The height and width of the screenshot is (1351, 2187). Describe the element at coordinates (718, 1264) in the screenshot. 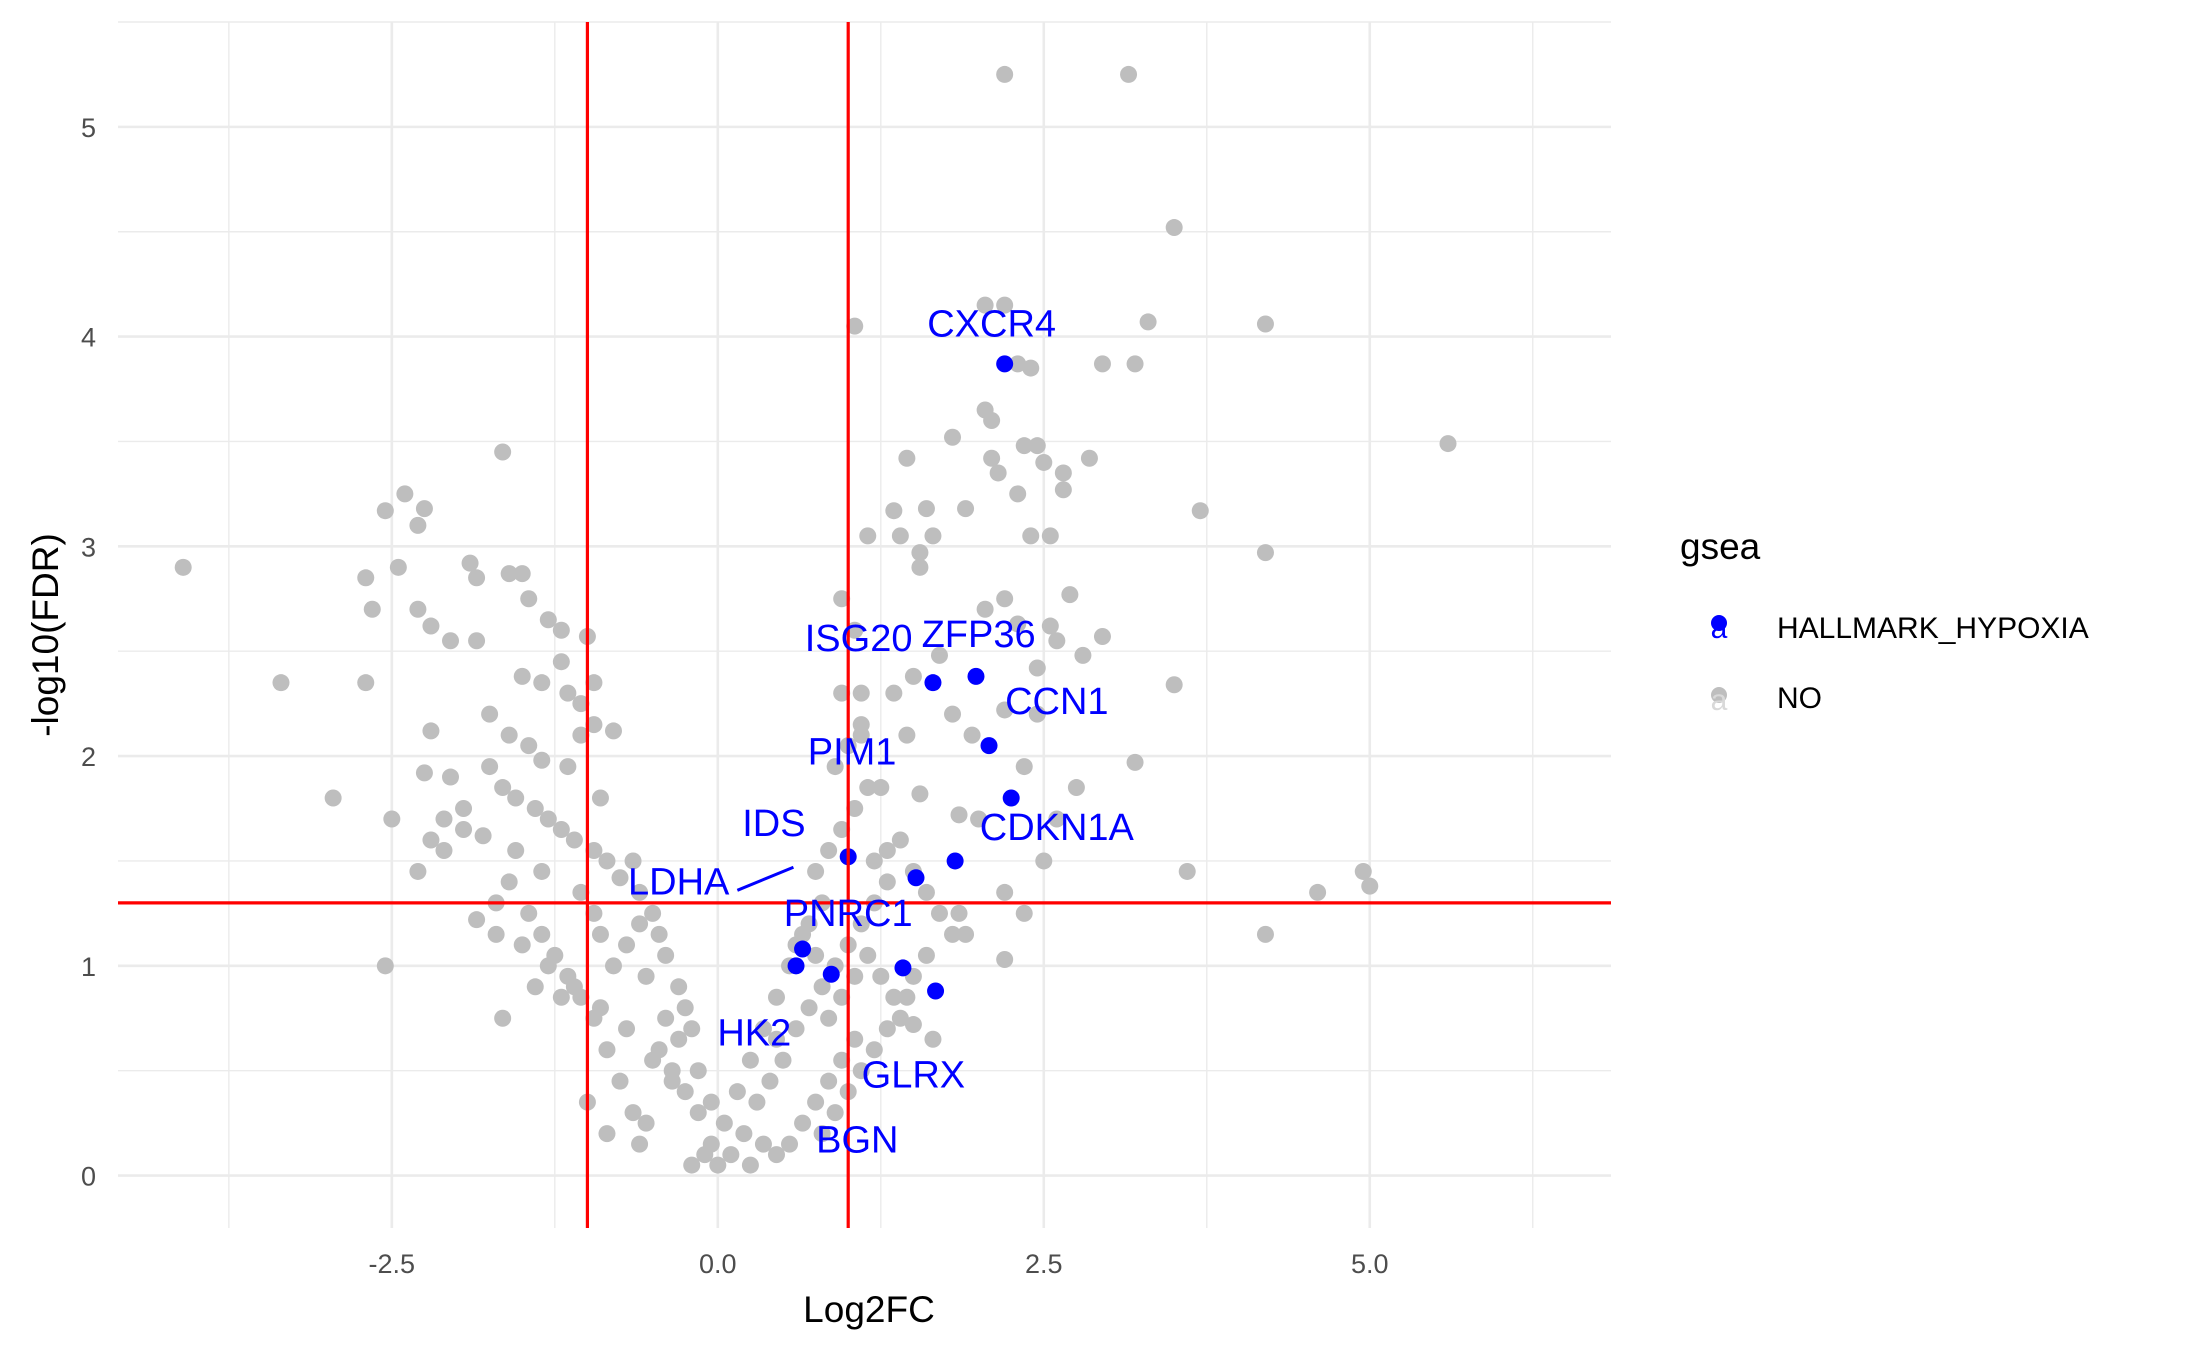

I see `x-tick-label: 0.0` at that location.